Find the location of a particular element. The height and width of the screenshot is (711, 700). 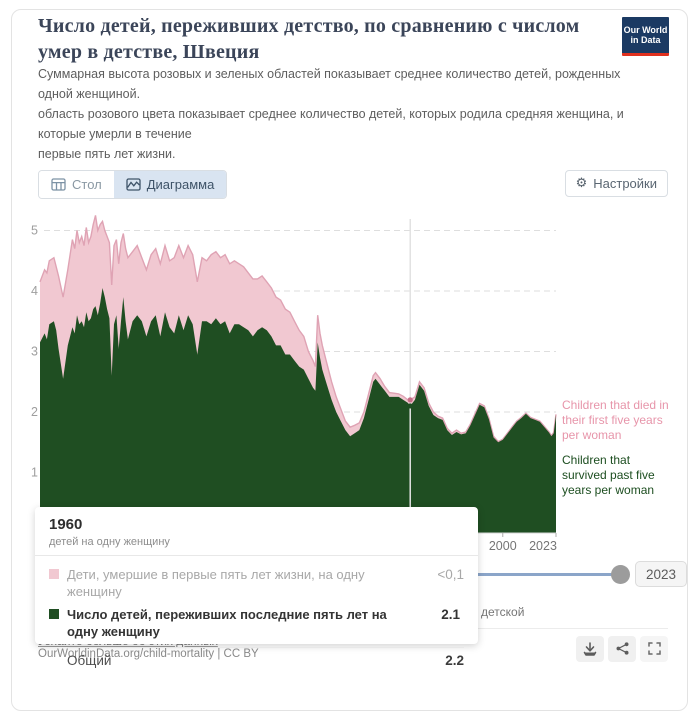

tooltip-header: 1960 детей на одну женщину is located at coordinates (256, 531).